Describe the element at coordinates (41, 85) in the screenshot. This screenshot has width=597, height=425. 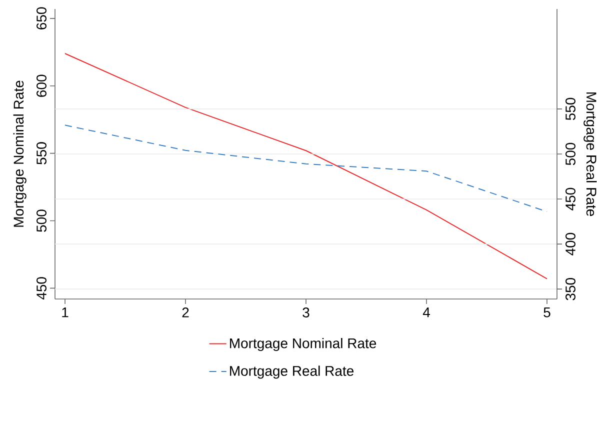
I see `y-tick-label: 600` at that location.